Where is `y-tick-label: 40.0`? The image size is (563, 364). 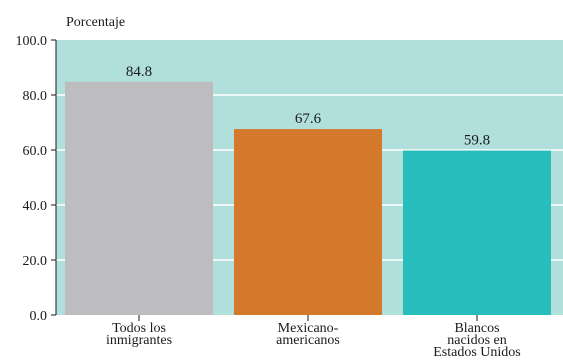 y-tick-label: 40.0 is located at coordinates (35, 206).